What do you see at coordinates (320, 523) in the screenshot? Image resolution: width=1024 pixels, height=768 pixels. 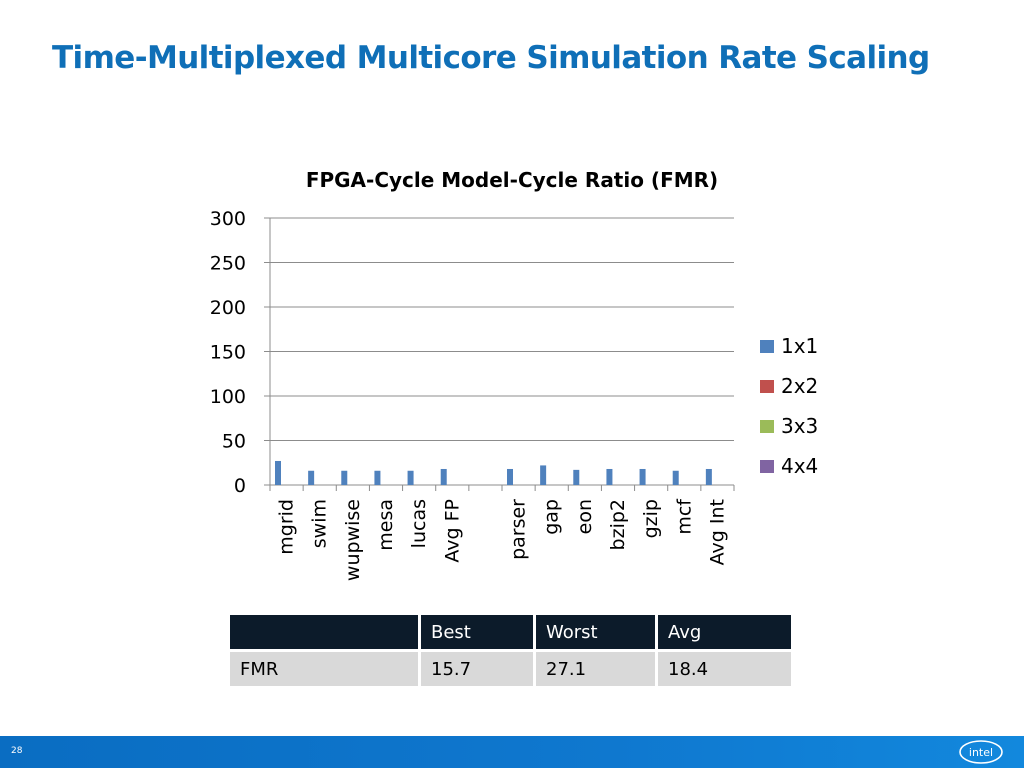 I see `x-tick-label: swim` at bounding box center [320, 523].